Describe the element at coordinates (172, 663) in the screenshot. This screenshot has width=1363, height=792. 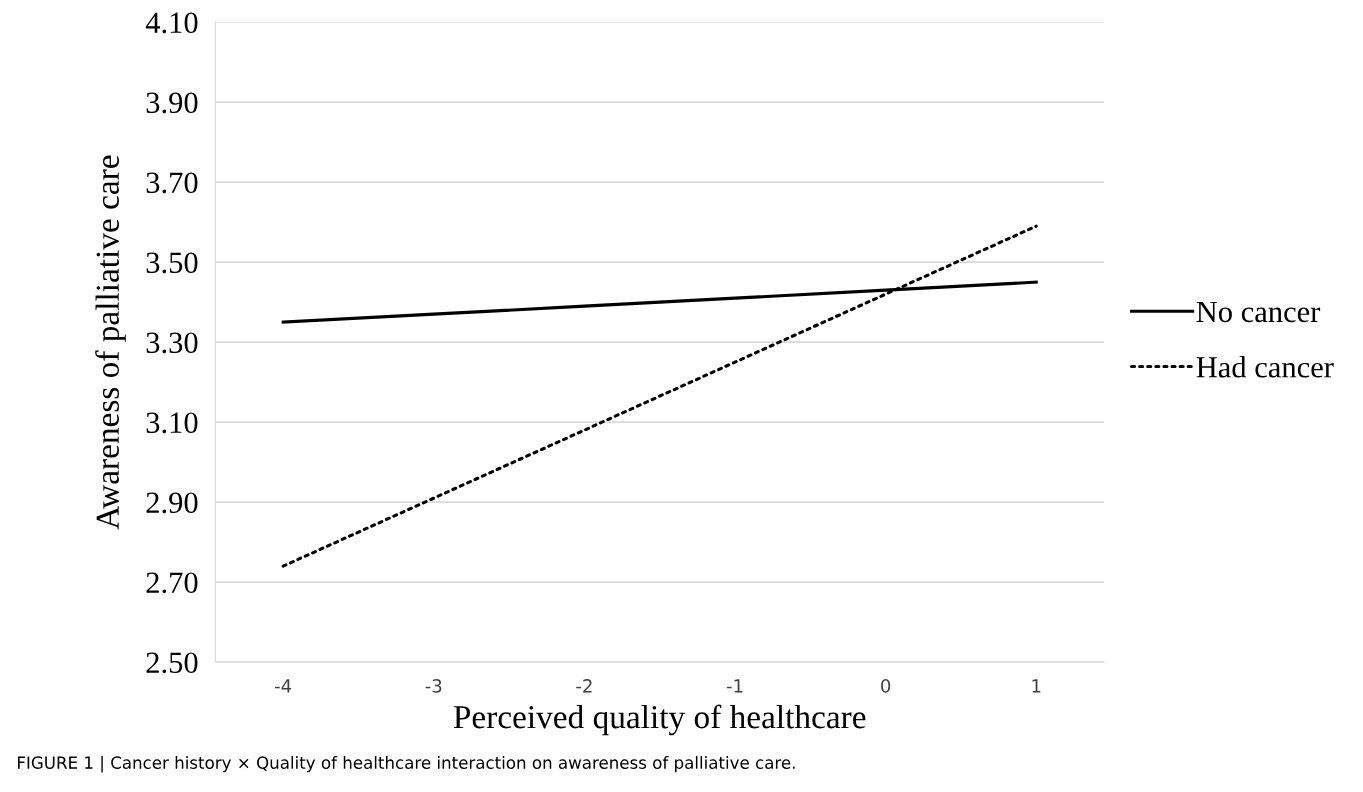
I see `y-tick-label: 2.50` at that location.